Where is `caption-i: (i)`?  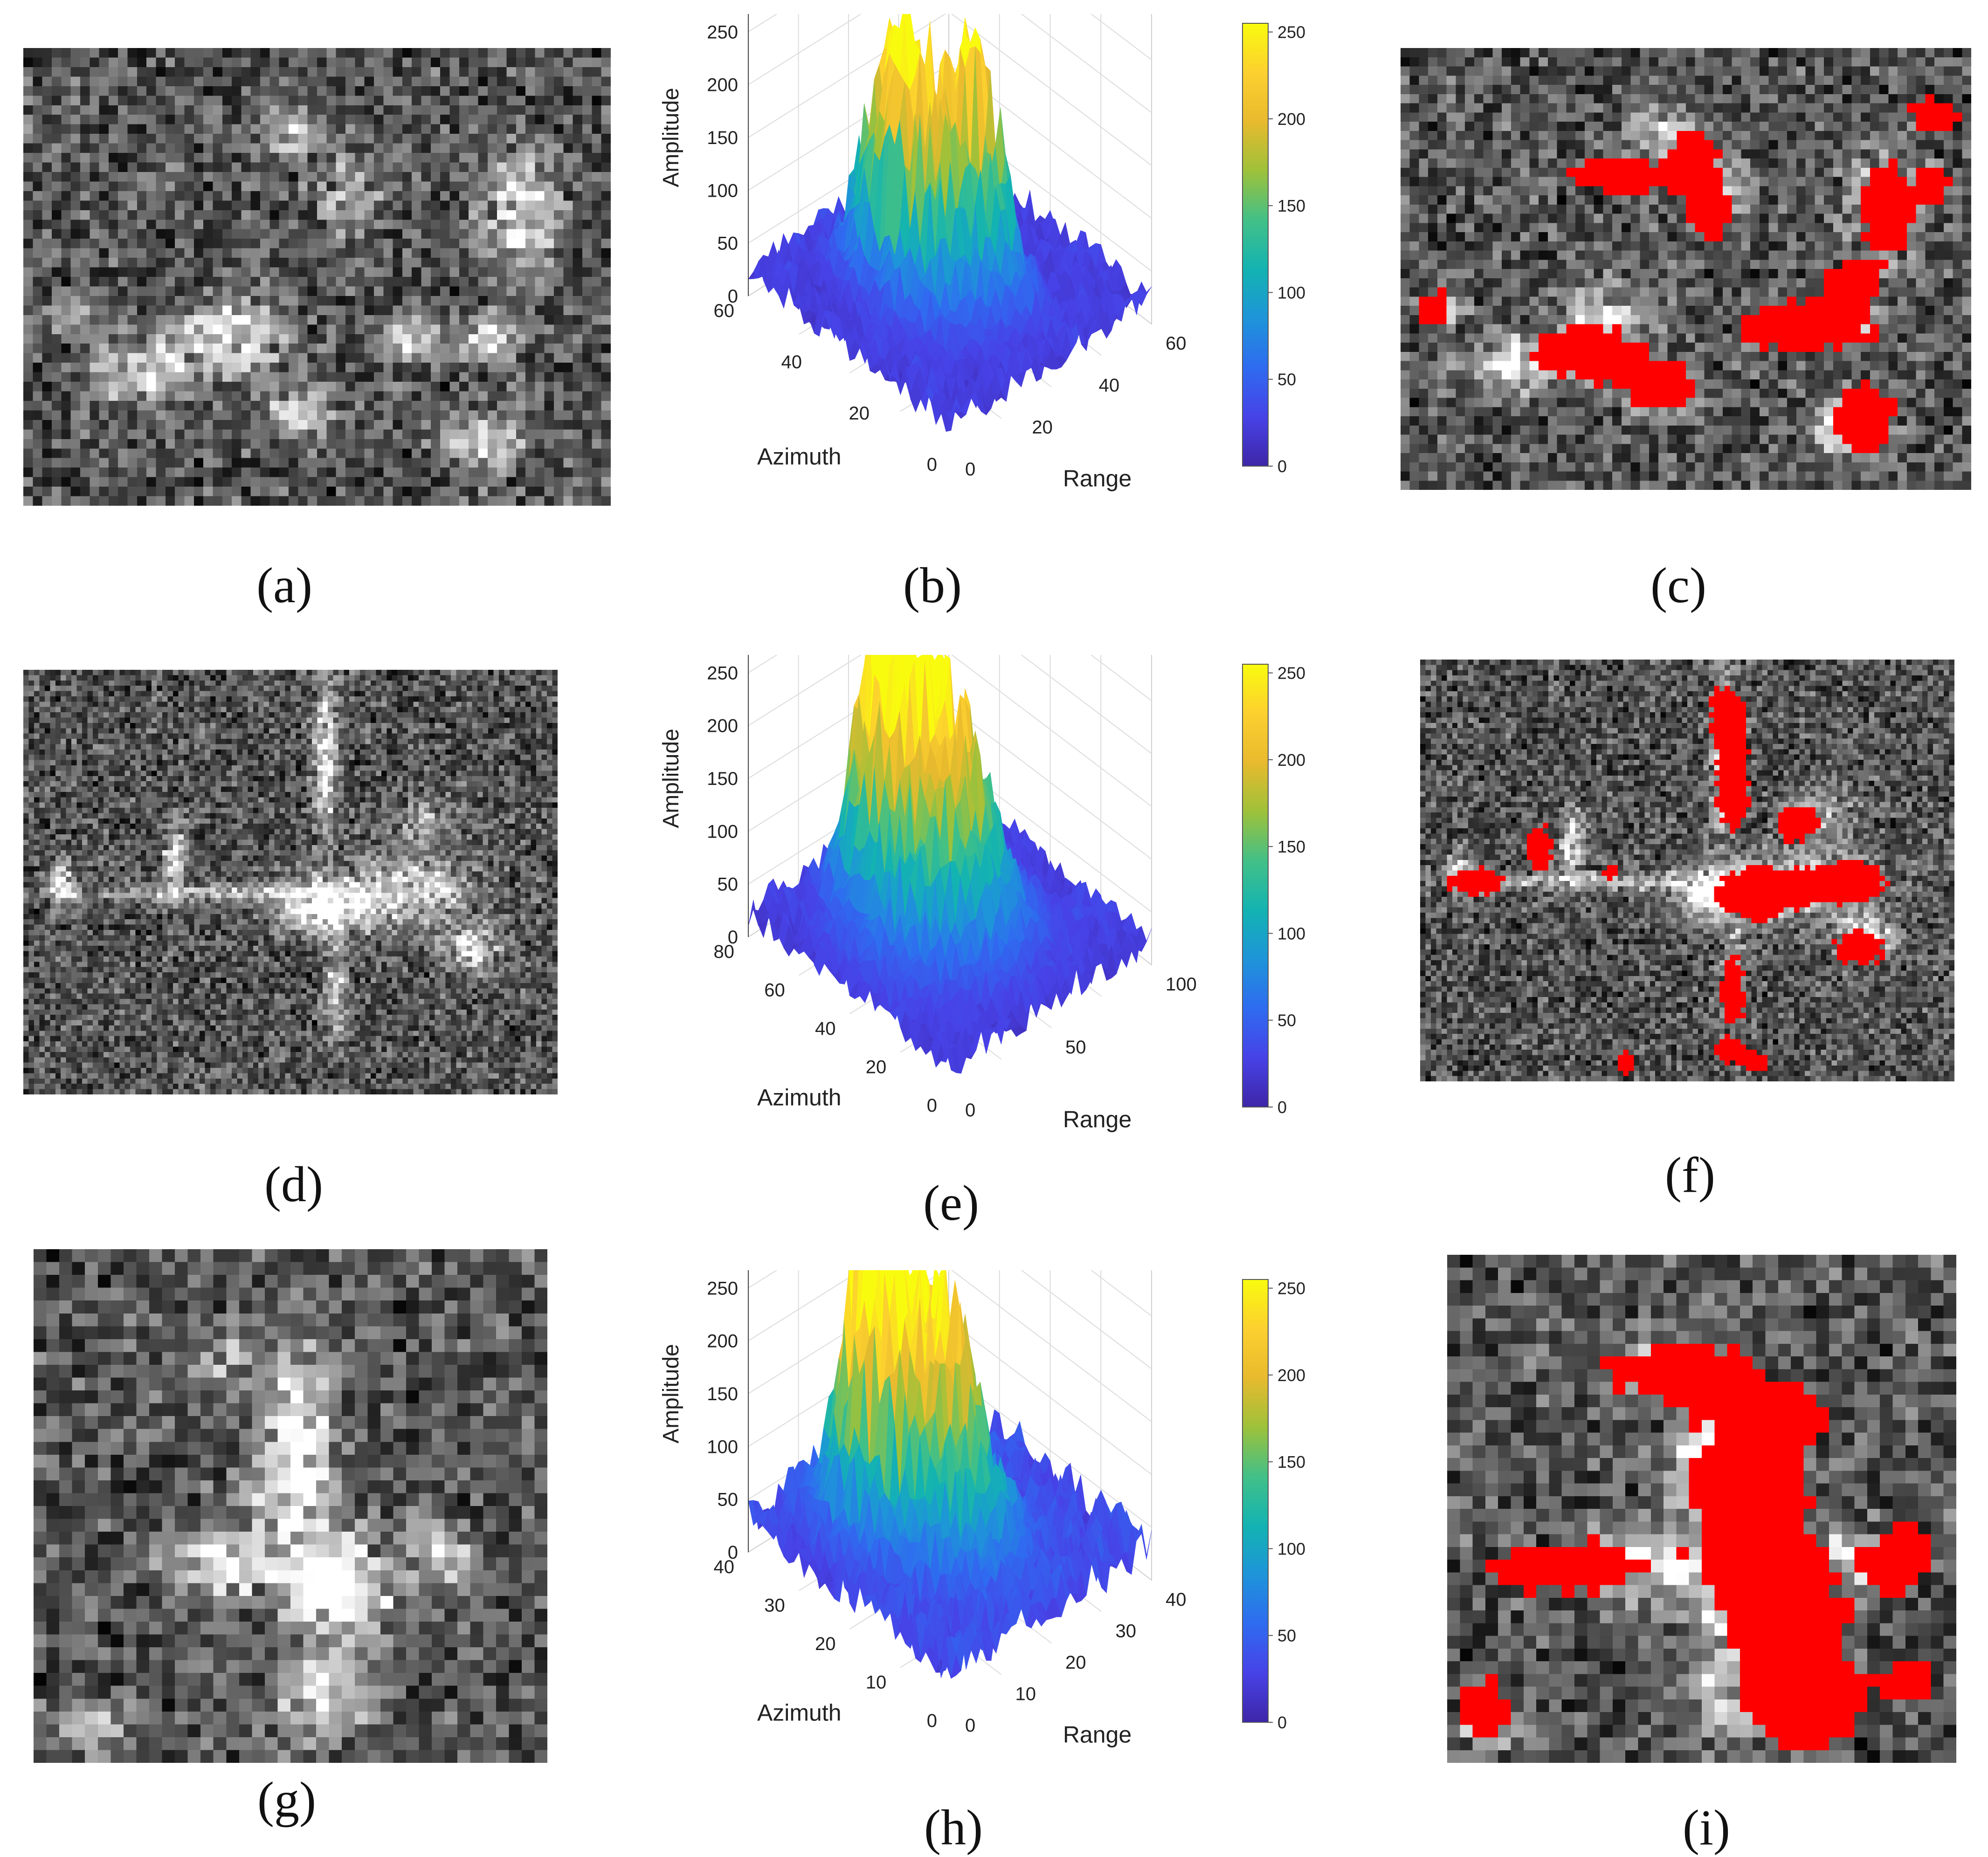 caption-i: (i) is located at coordinates (1706, 1828).